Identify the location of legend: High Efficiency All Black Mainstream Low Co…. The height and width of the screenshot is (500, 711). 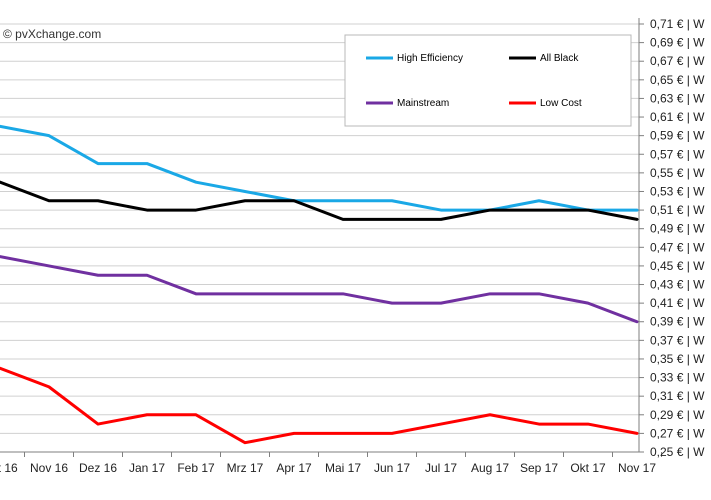
(488, 80).